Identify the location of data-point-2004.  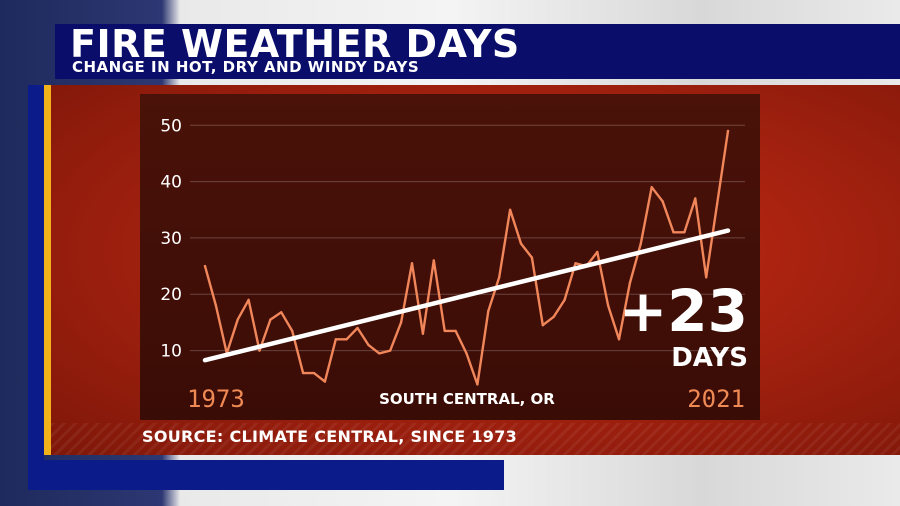
(542, 325).